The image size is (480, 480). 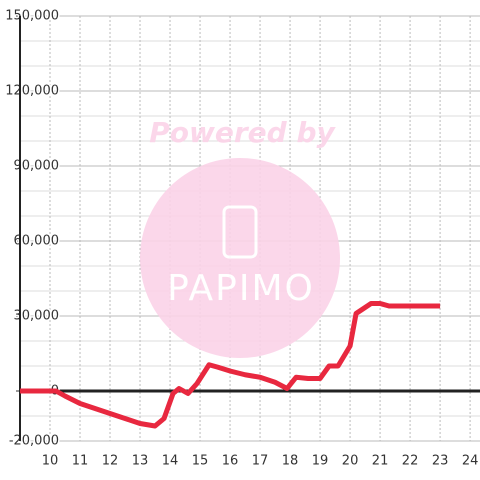 I want to click on watermark-brand: PAPIMO, so click(x=241, y=288).